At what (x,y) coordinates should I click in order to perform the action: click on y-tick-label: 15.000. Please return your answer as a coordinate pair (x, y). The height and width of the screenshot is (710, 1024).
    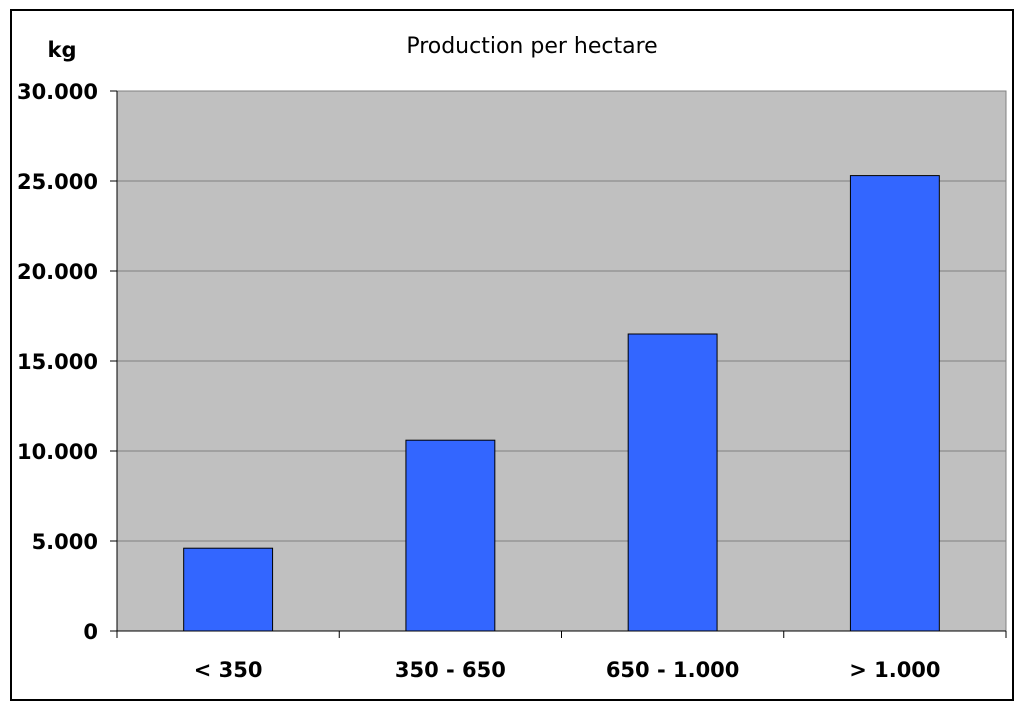
    Looking at the image, I should click on (57, 362).